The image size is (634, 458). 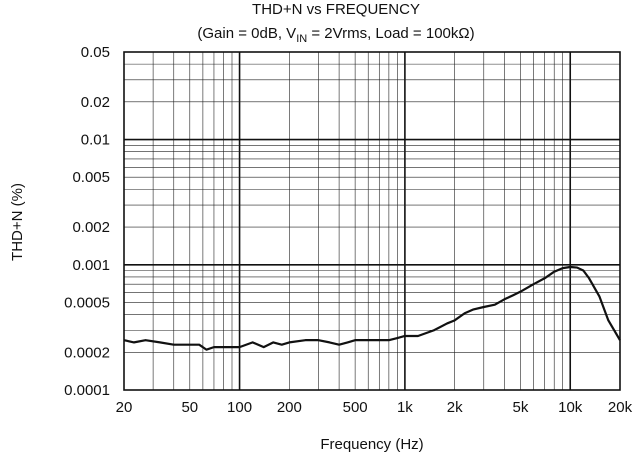 I want to click on chart-title: THD+N vs FREQUENCY, so click(x=336, y=9).